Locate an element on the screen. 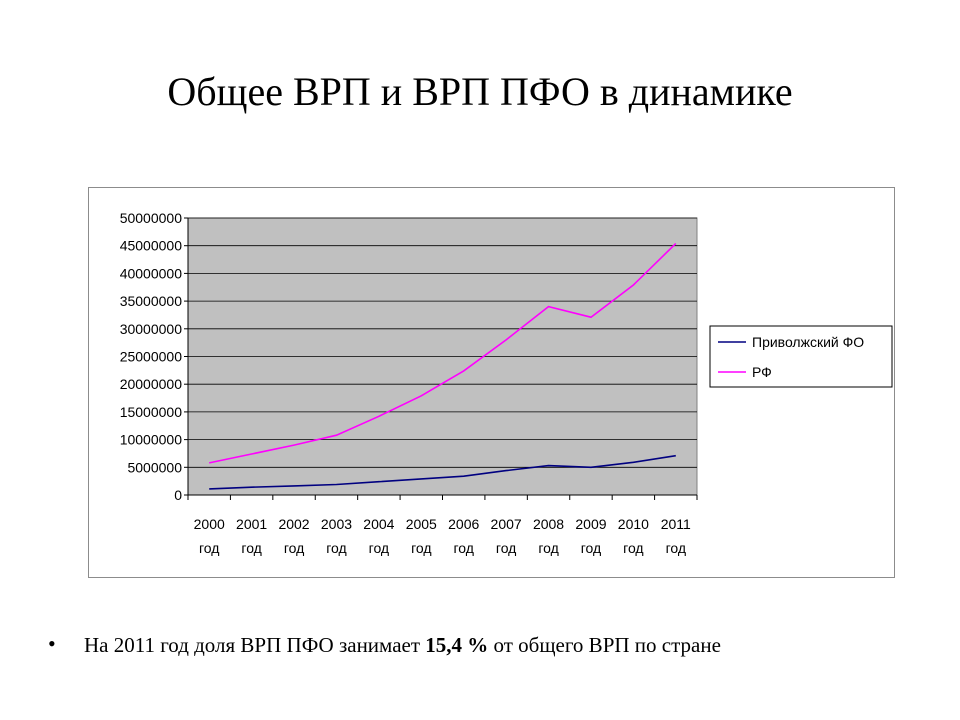  legend-box is located at coordinates (801, 356).